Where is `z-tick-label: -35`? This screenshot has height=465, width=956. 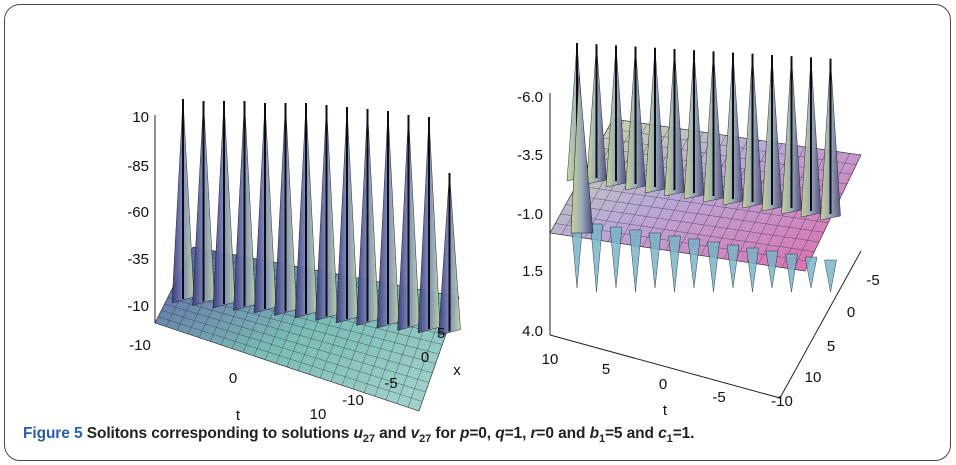 z-tick-label: -35 is located at coordinates (138, 259).